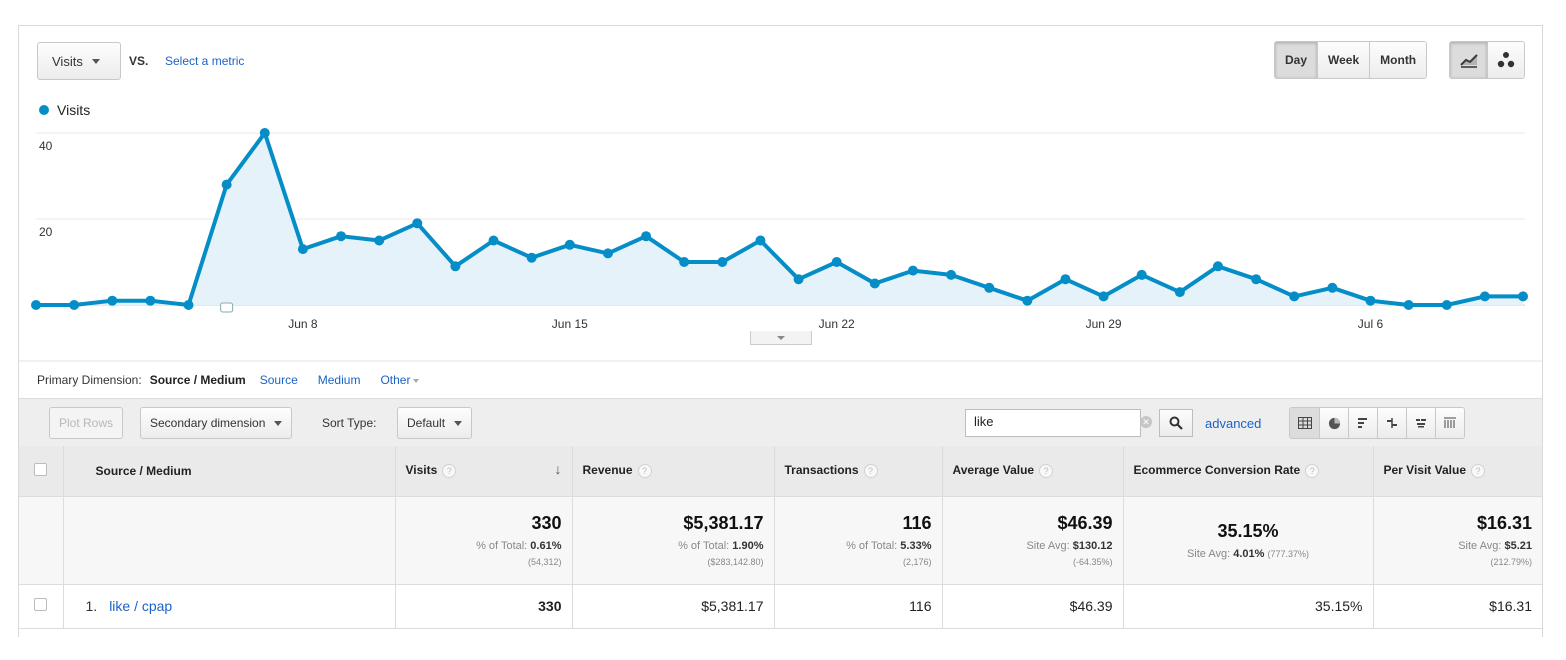  Describe the element at coordinates (1092, 546) in the screenshot. I see `total-average-site-avg-value: $130.12` at that location.